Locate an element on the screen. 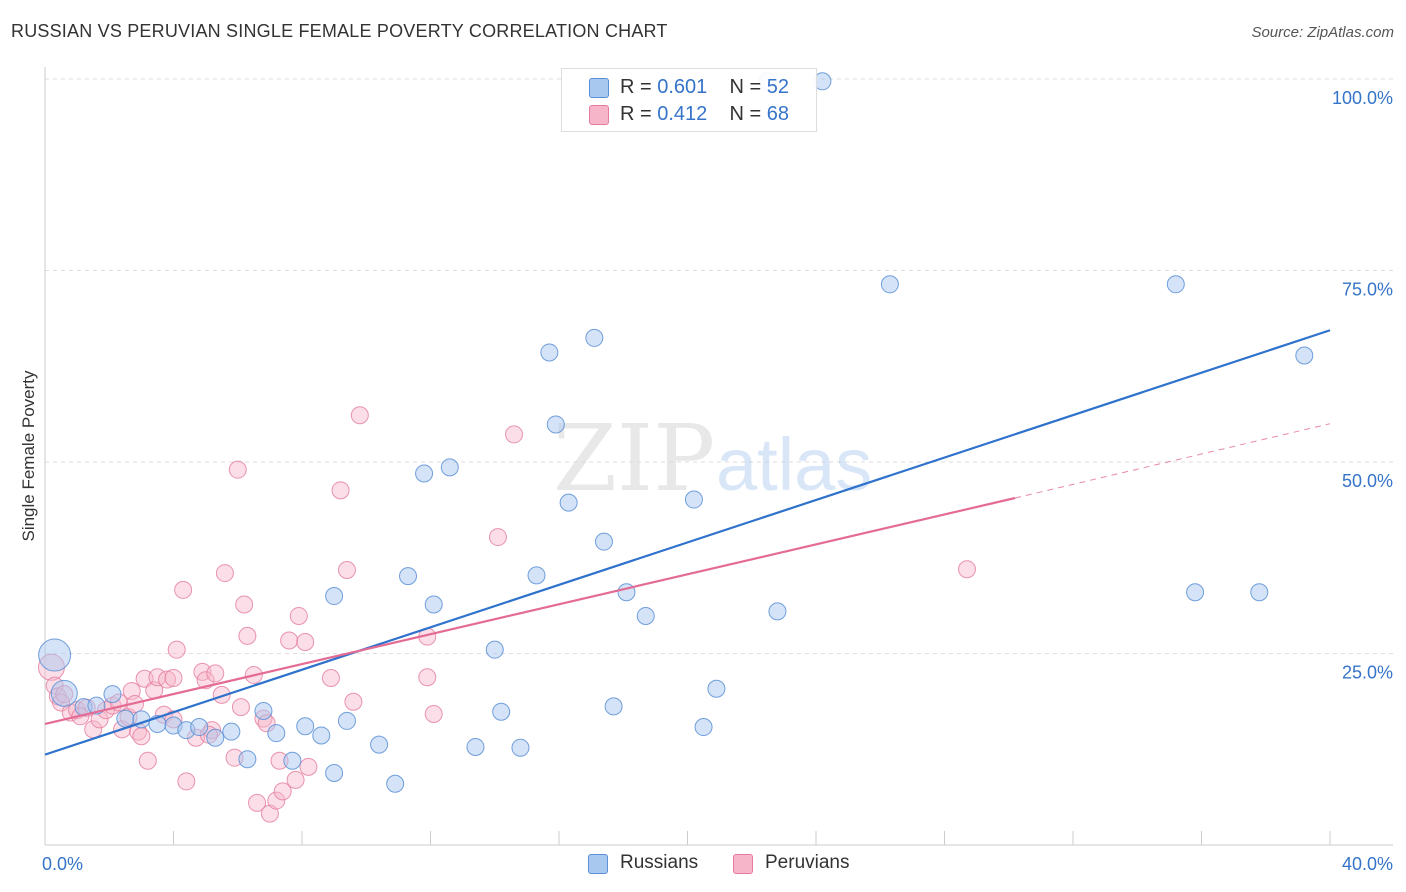 This screenshot has width=1406, height=892. y-axis-title: Single Female Poverty is located at coordinates (28, 456).